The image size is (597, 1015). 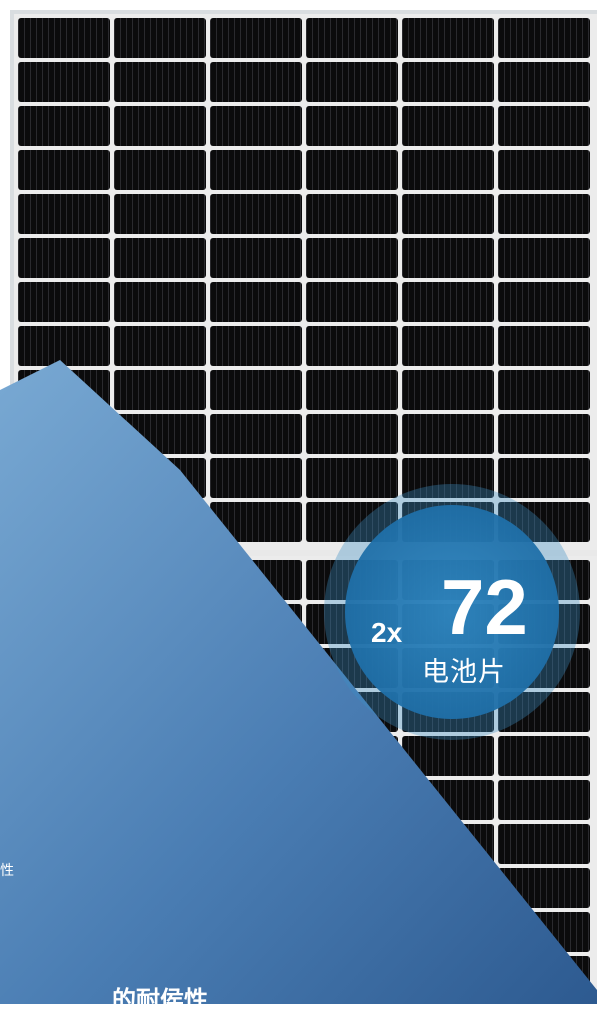 What do you see at coordinates (484, 607) in the screenshot?
I see `badge-number: 72` at bounding box center [484, 607].